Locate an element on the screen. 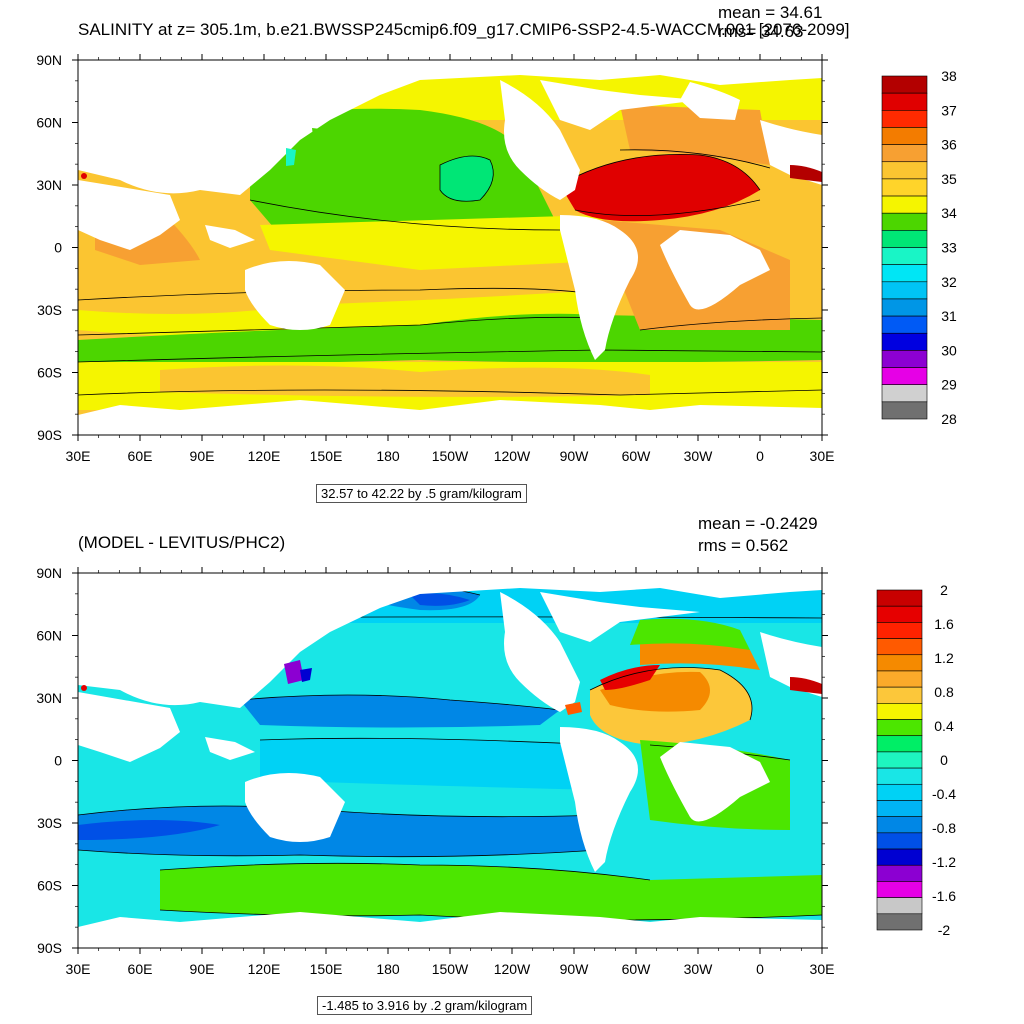  bottom-colorbar-label: 0 is located at coordinates (944, 760).